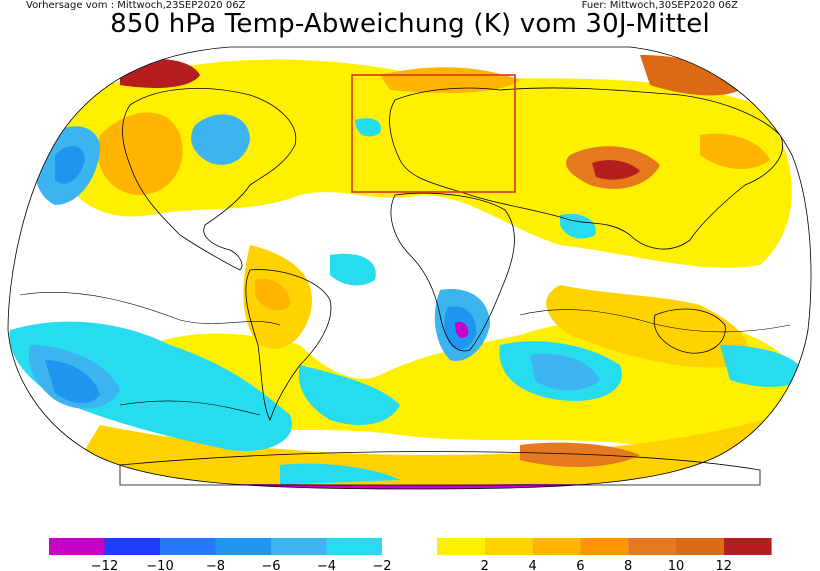 This screenshot has height=571, width=820. I want to click on legend-tick-label: −12, so click(104, 565).